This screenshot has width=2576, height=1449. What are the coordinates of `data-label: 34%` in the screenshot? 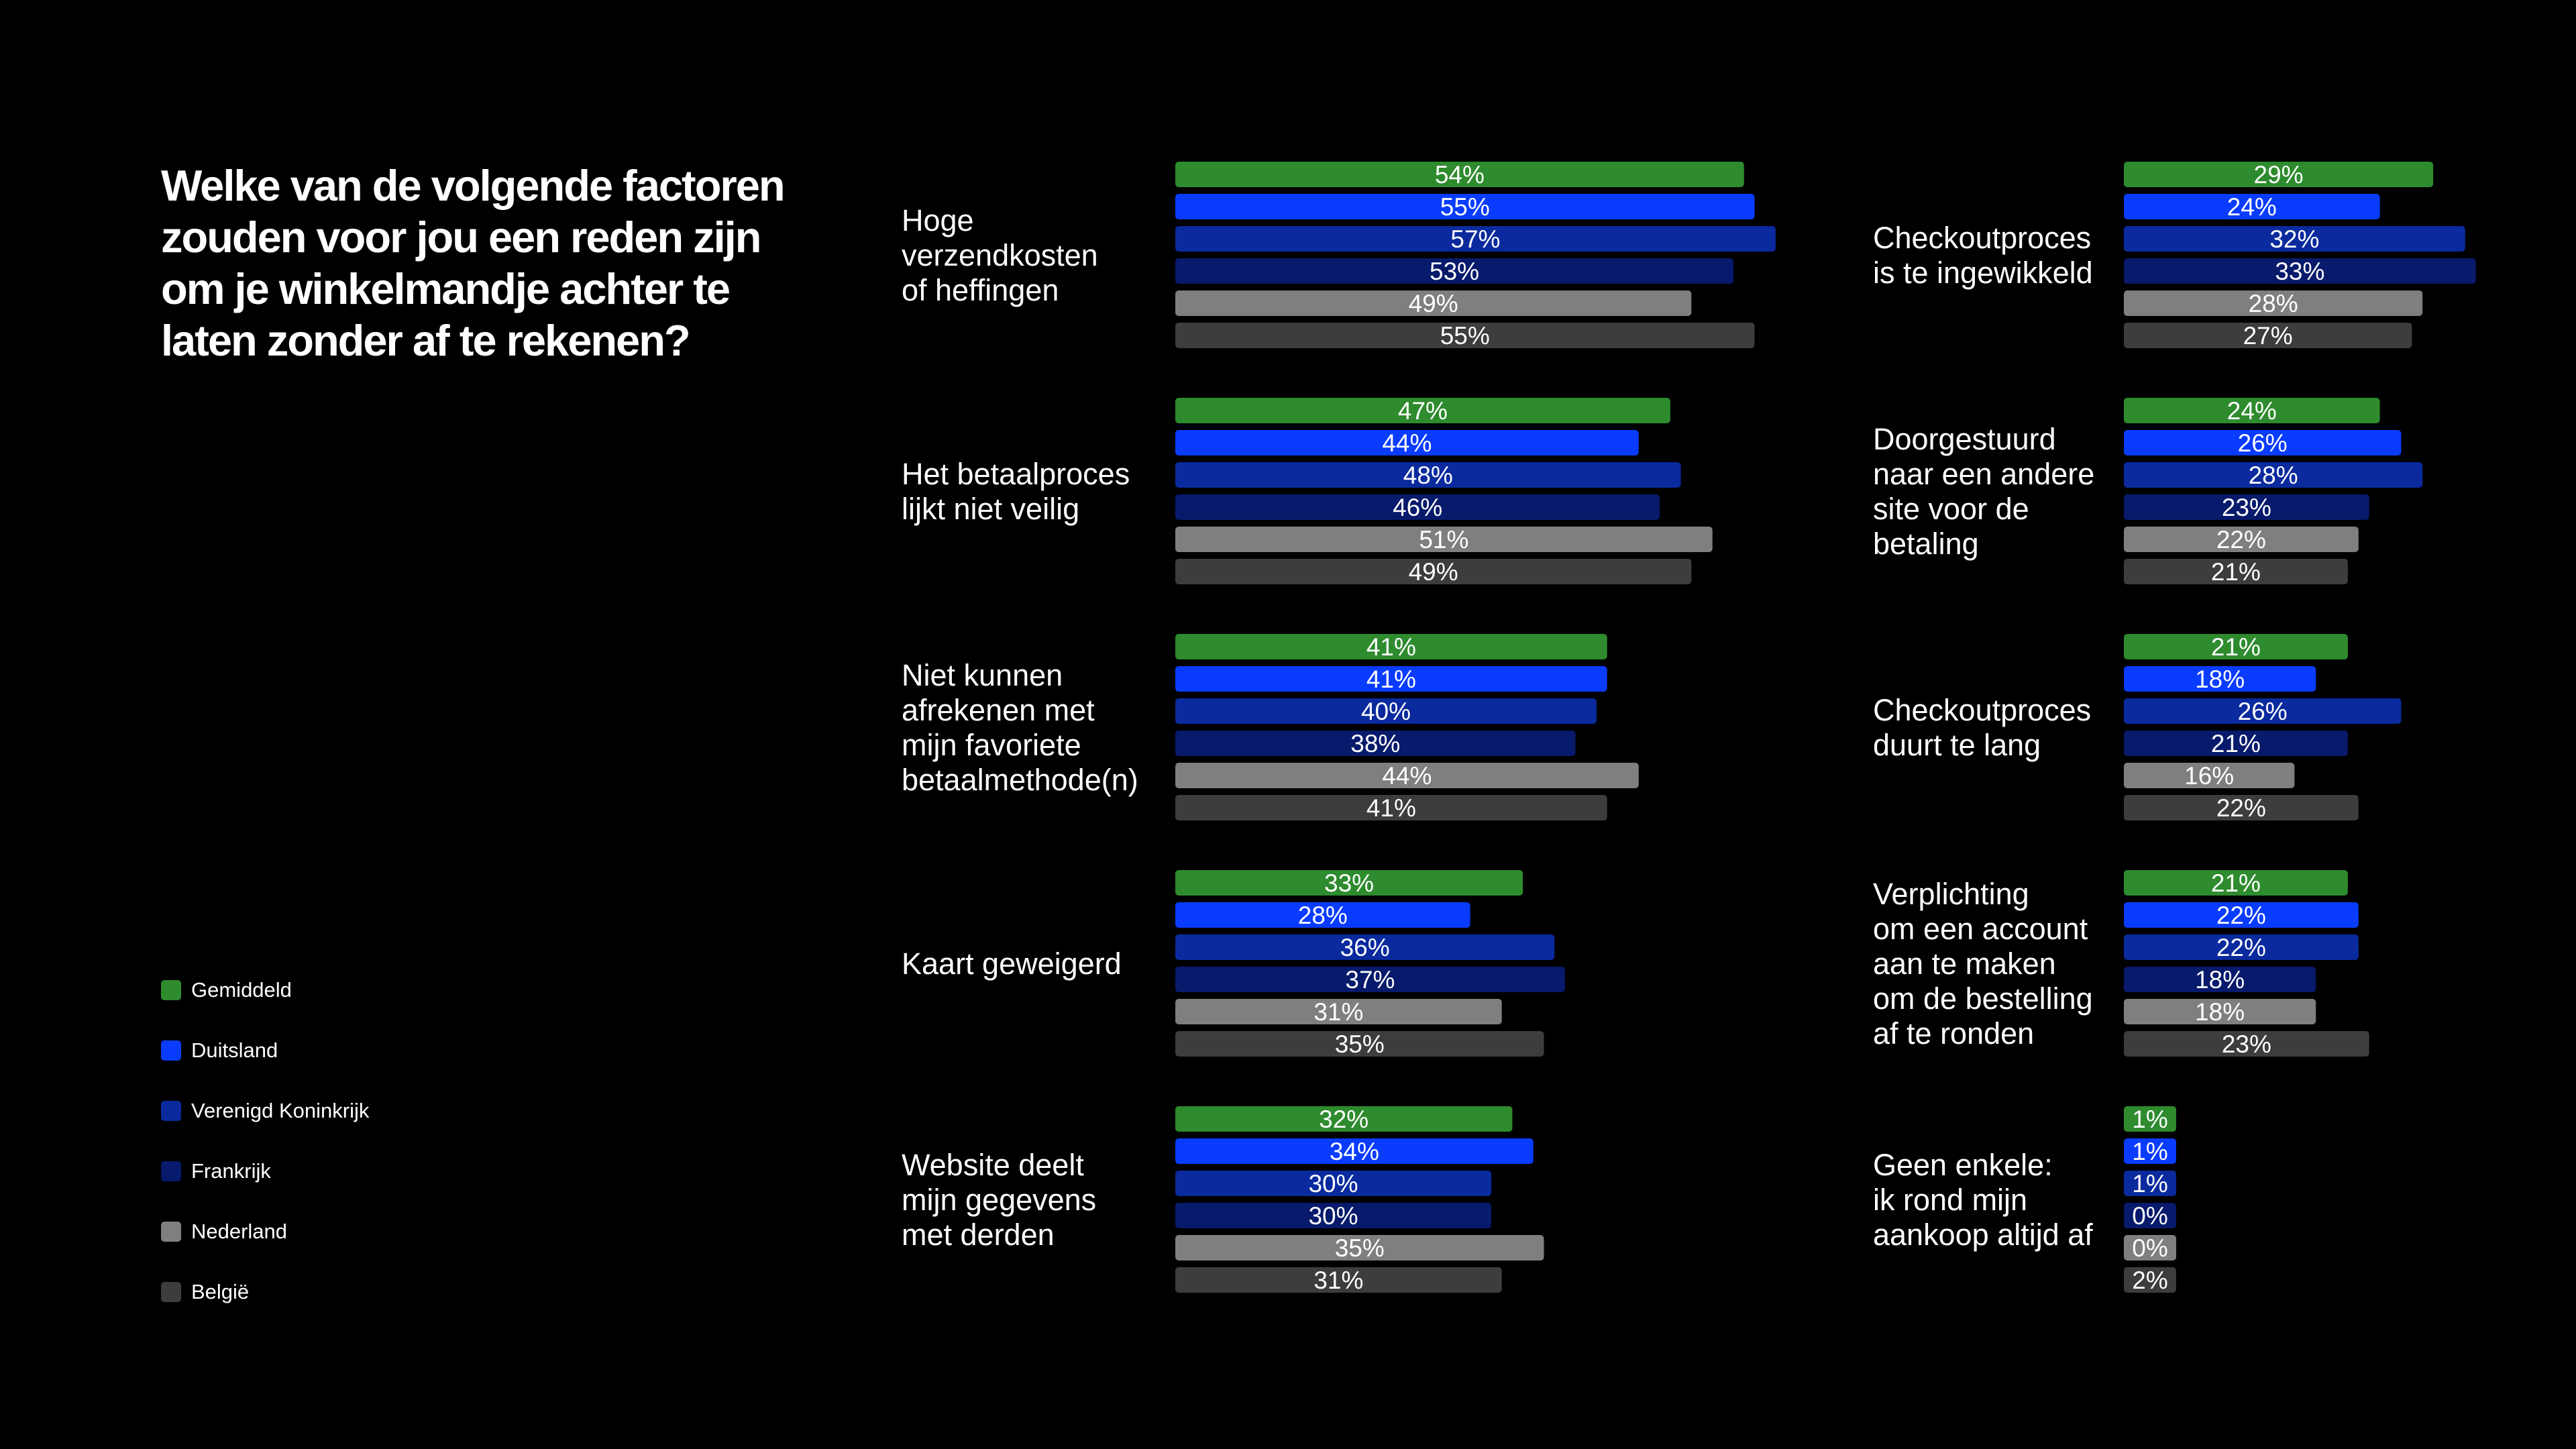 It's located at (1354, 1151).